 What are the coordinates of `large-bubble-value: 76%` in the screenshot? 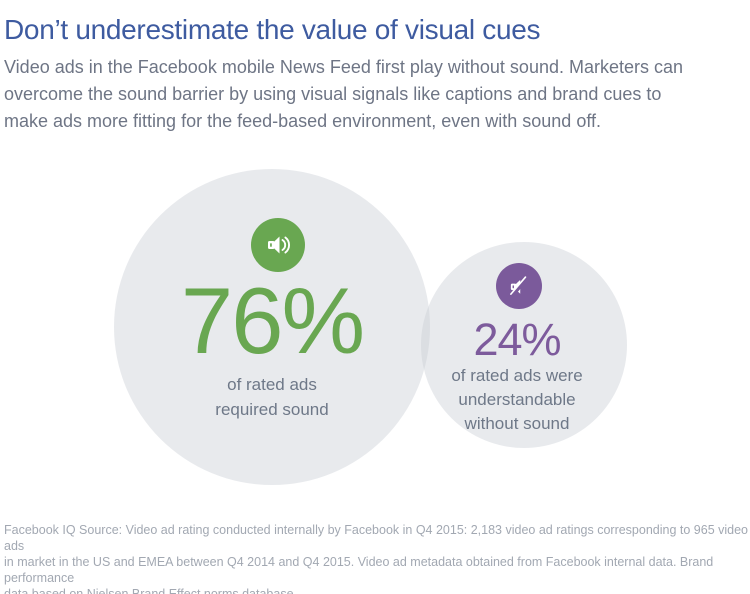 It's located at (272, 320).